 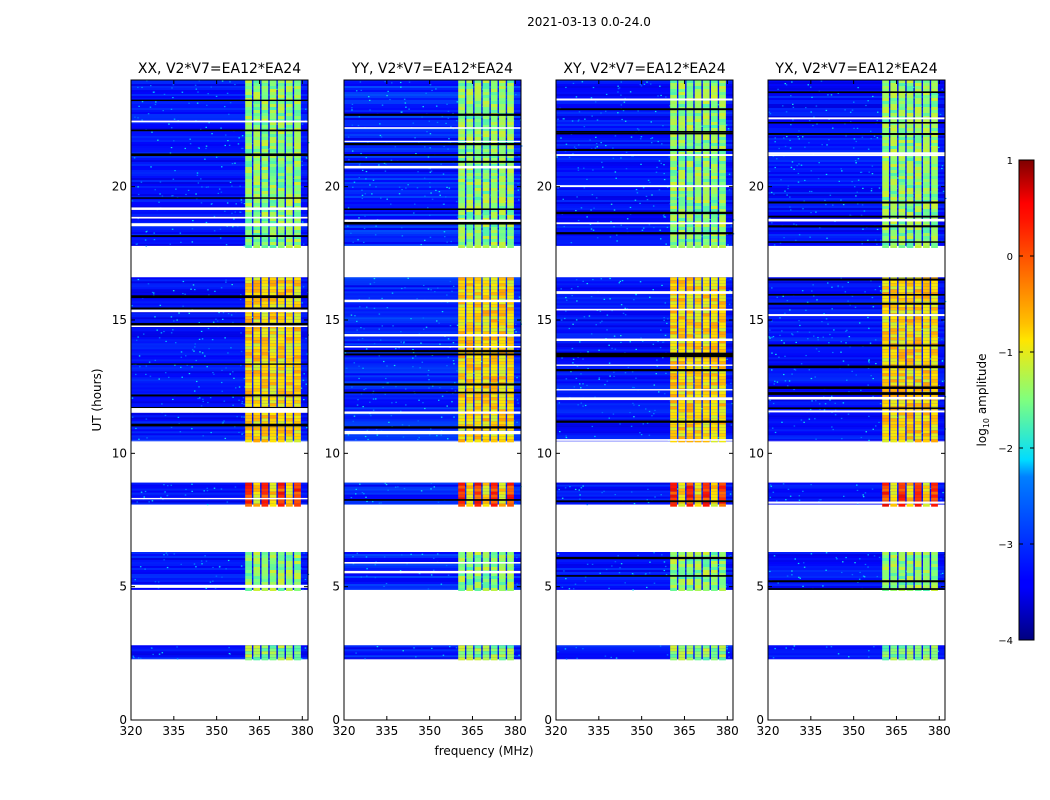 I want to click on figure-title: 2021-03-13 0.0-24.0, so click(x=589, y=22).